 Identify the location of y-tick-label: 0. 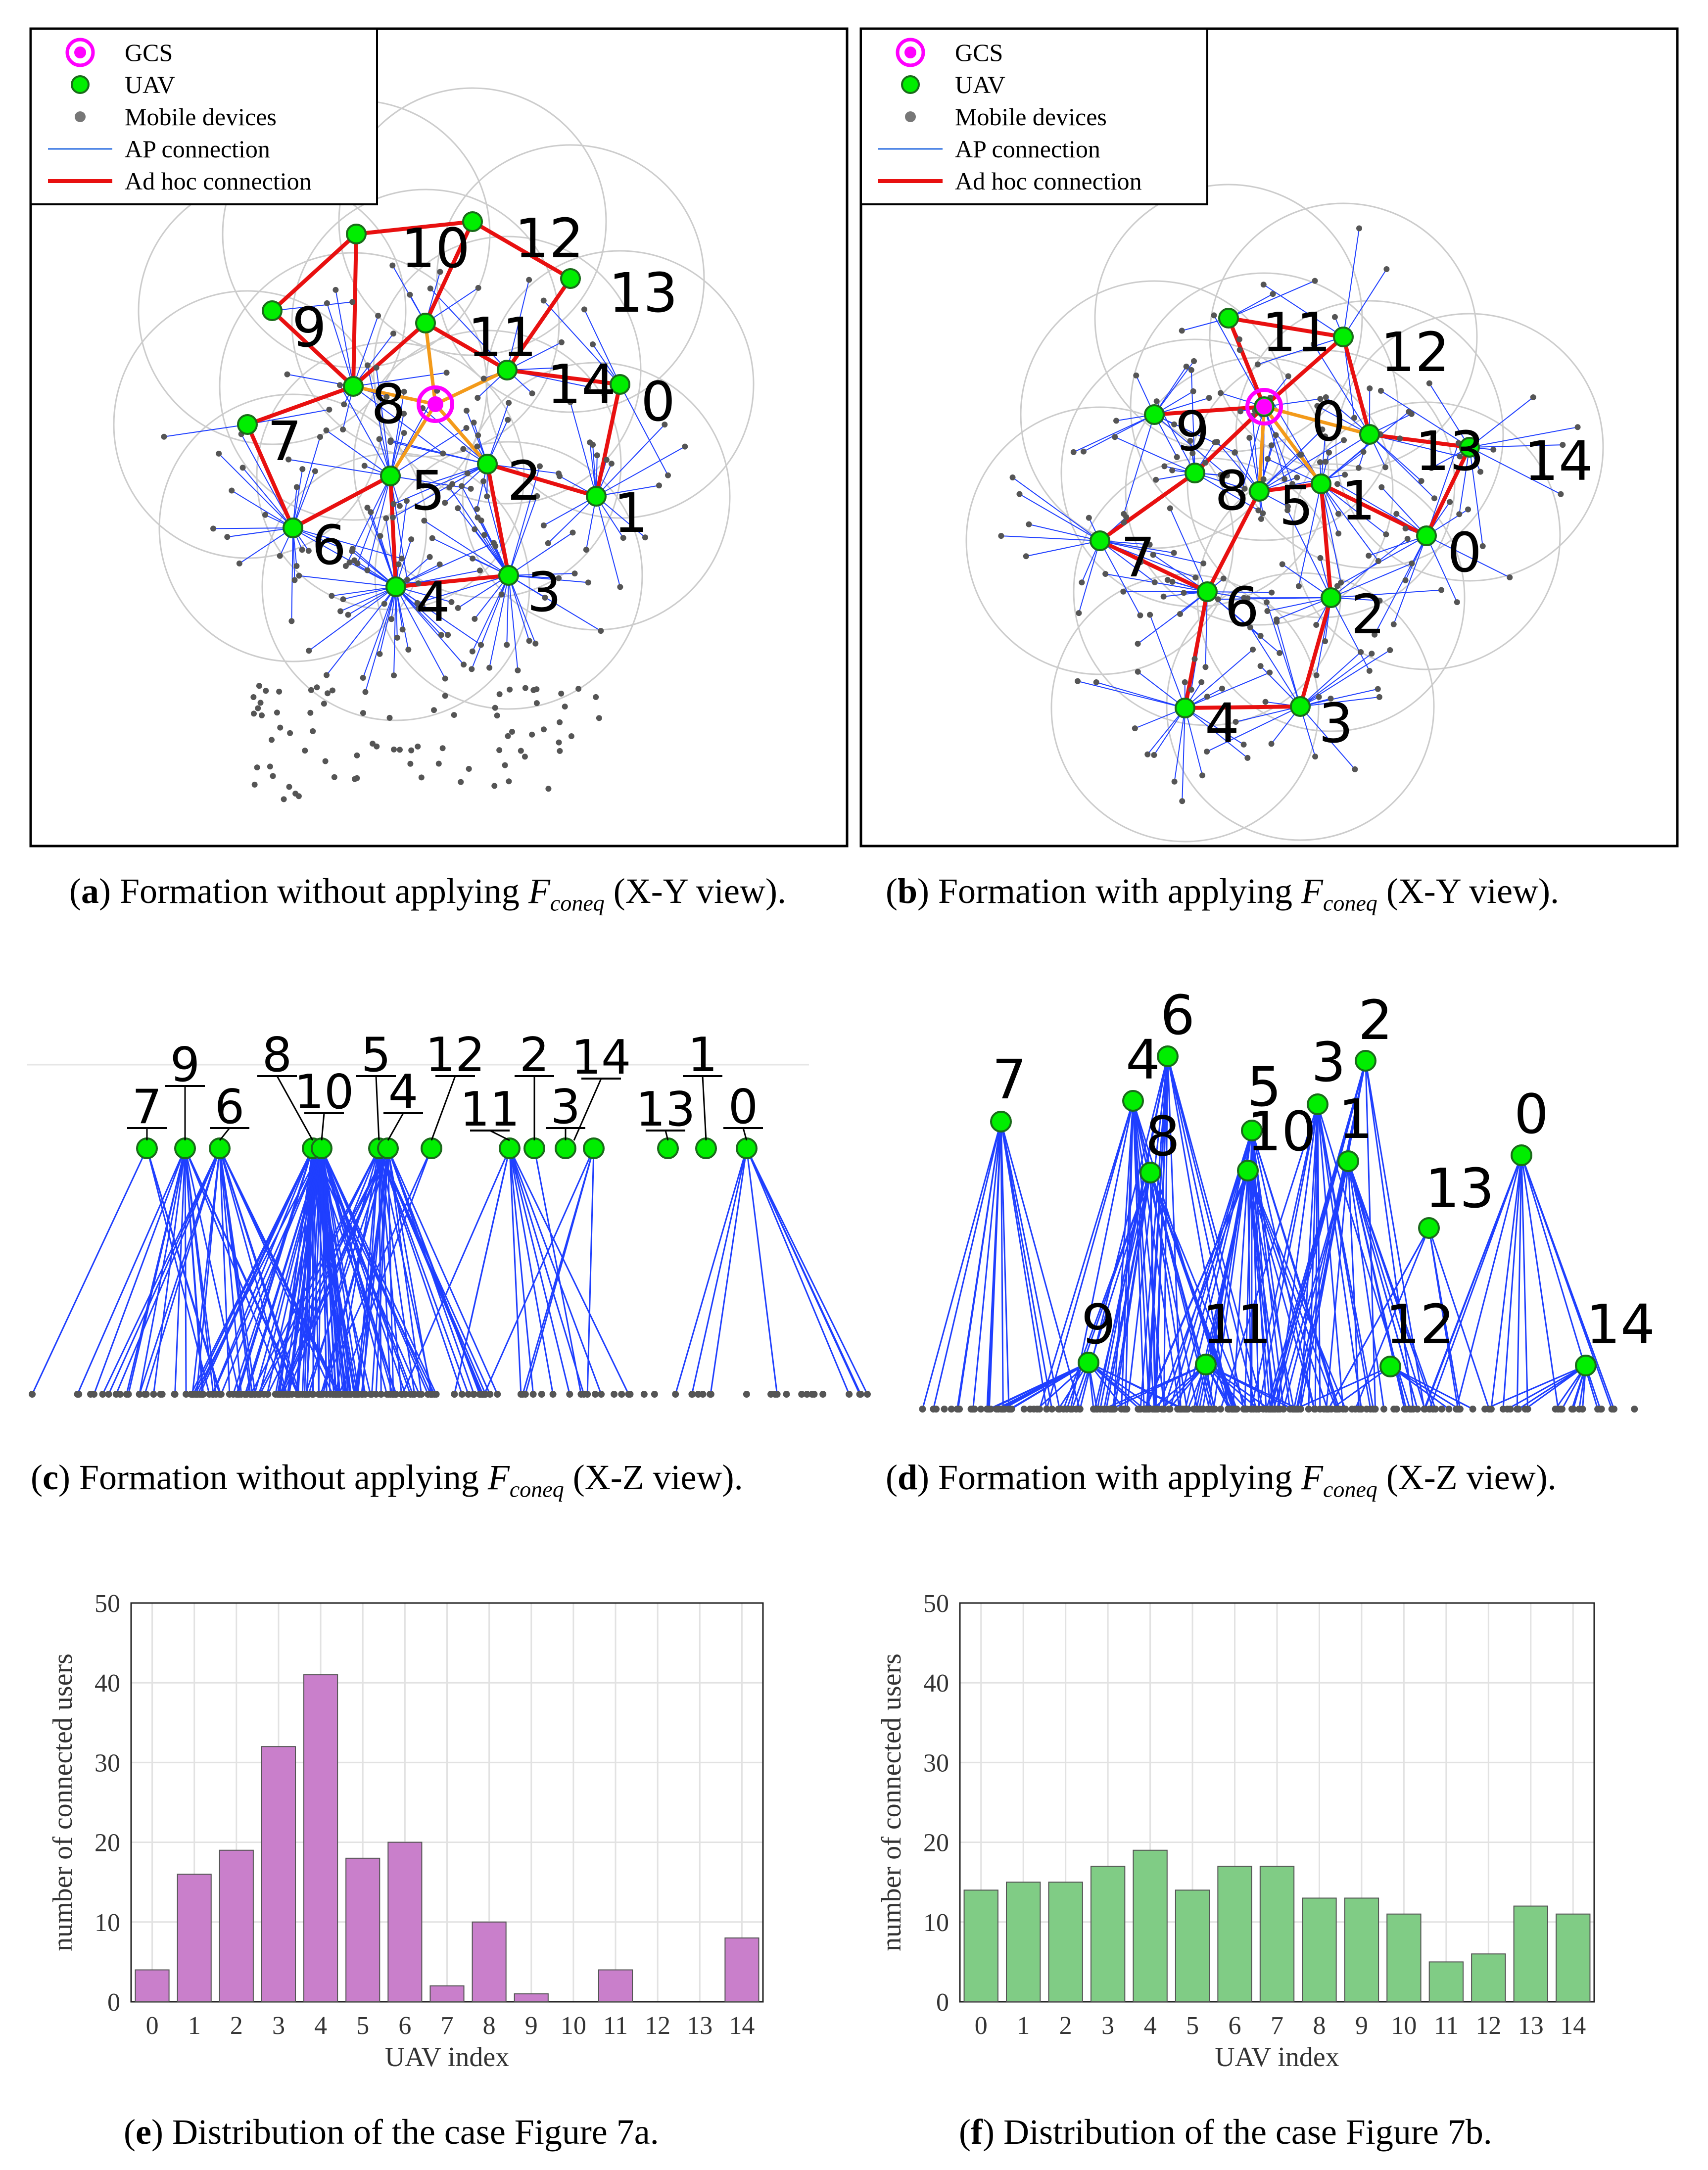
(942, 2003).